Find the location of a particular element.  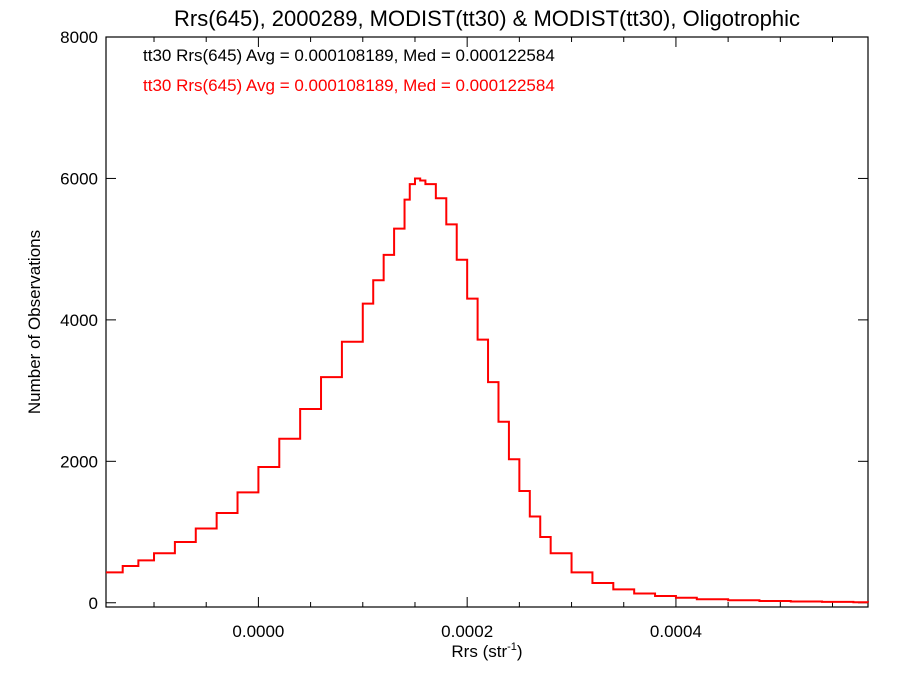

x-tick-label: 0.0004 is located at coordinates (676, 631).